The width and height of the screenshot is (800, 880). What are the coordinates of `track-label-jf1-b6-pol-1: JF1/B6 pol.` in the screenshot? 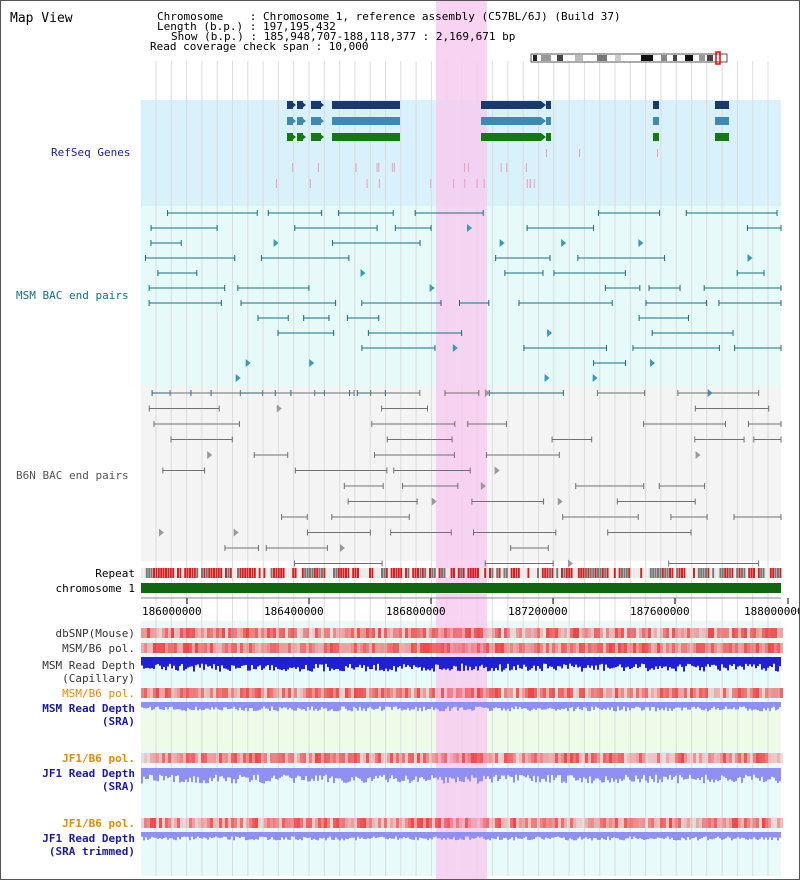 It's located at (98, 758).